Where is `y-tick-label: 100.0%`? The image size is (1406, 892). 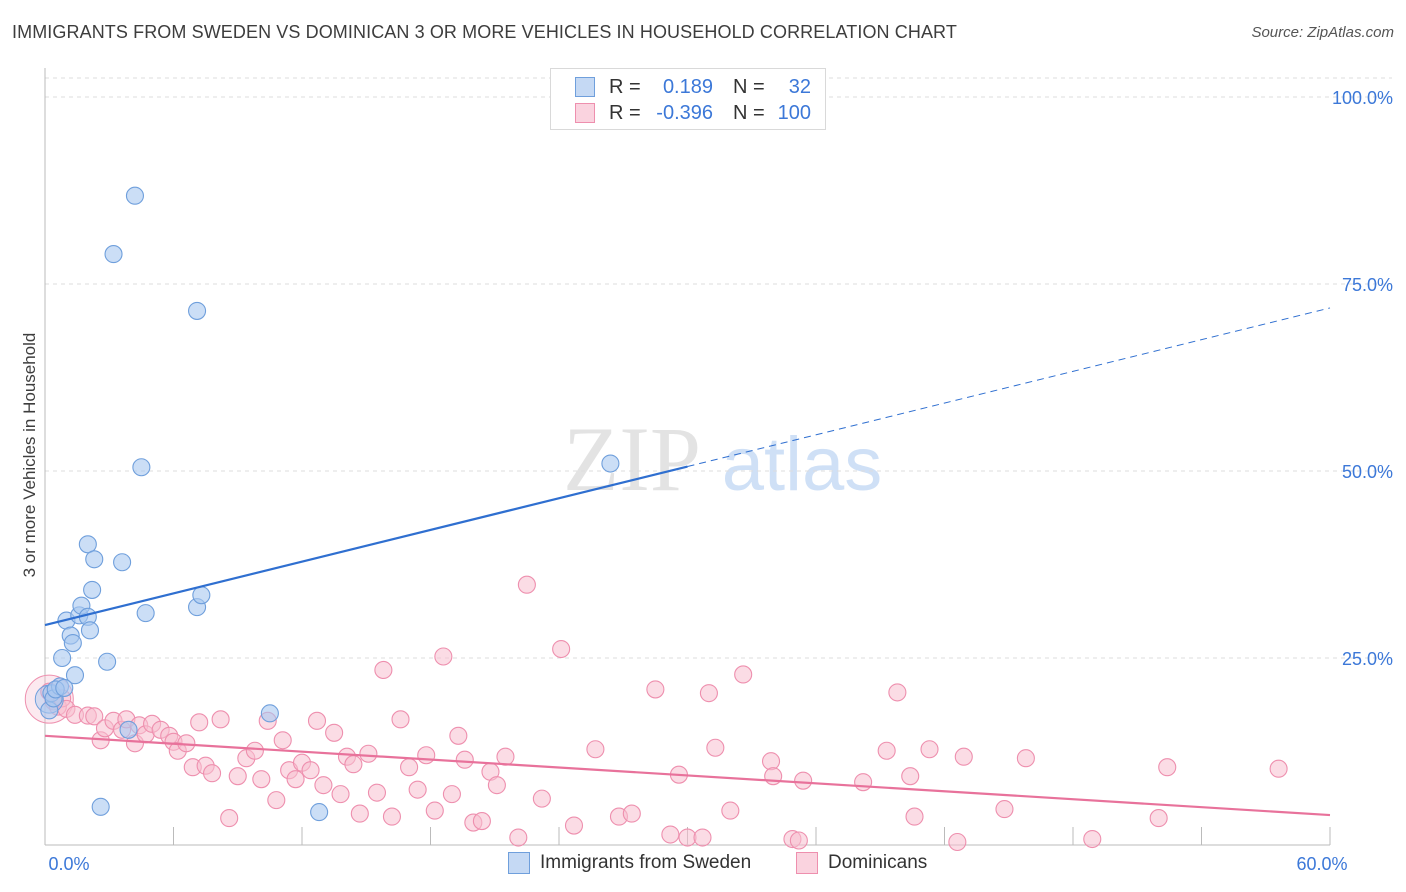 y-tick-label: 100.0% is located at coordinates (1362, 98).